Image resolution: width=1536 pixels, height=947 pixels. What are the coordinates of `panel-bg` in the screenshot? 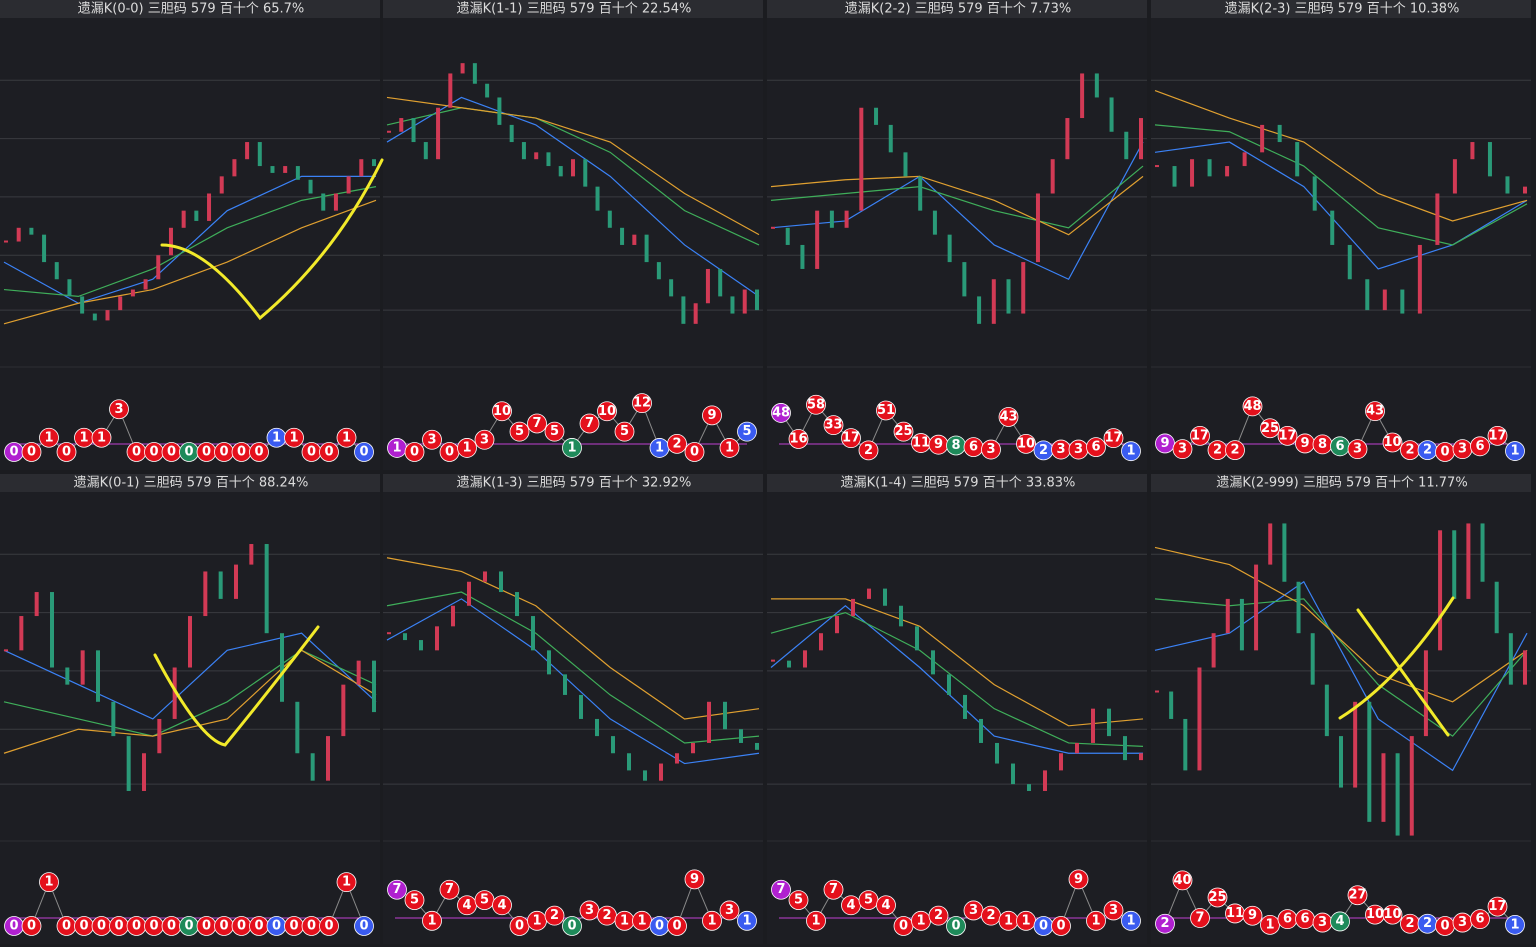 It's located at (190, 235).